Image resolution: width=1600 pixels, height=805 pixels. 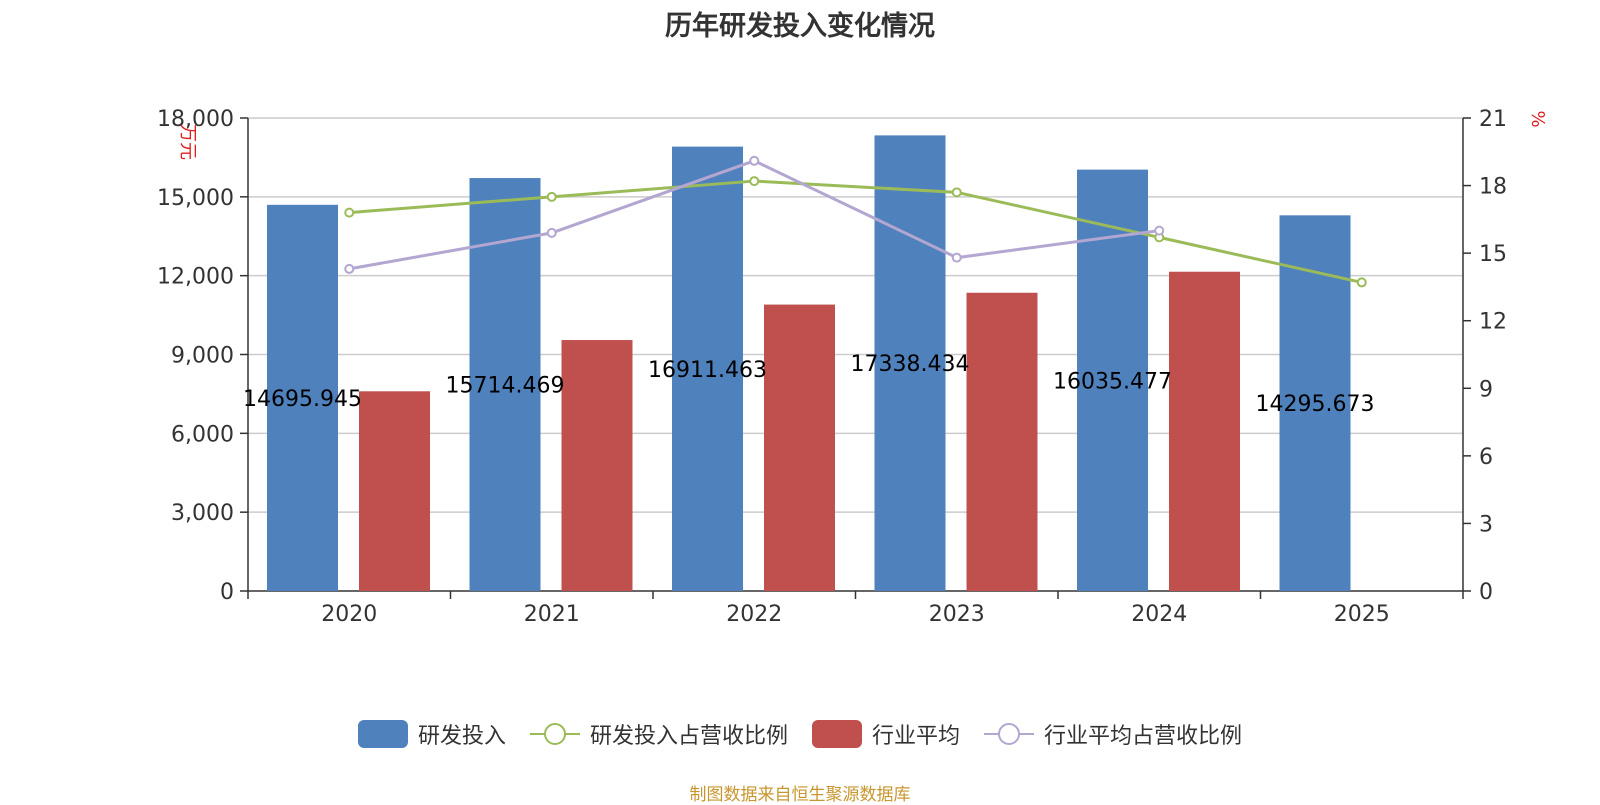 What do you see at coordinates (800, 734) in the screenshot?
I see `legend: 研发投入 研发投入占营收比例 行业平均 行业平均占营收比例` at bounding box center [800, 734].